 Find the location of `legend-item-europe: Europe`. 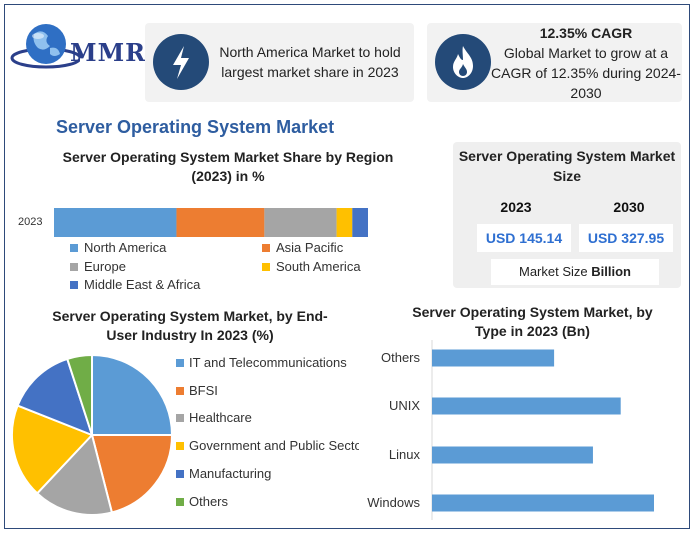

legend-item-europe: Europe is located at coordinates (98, 266).